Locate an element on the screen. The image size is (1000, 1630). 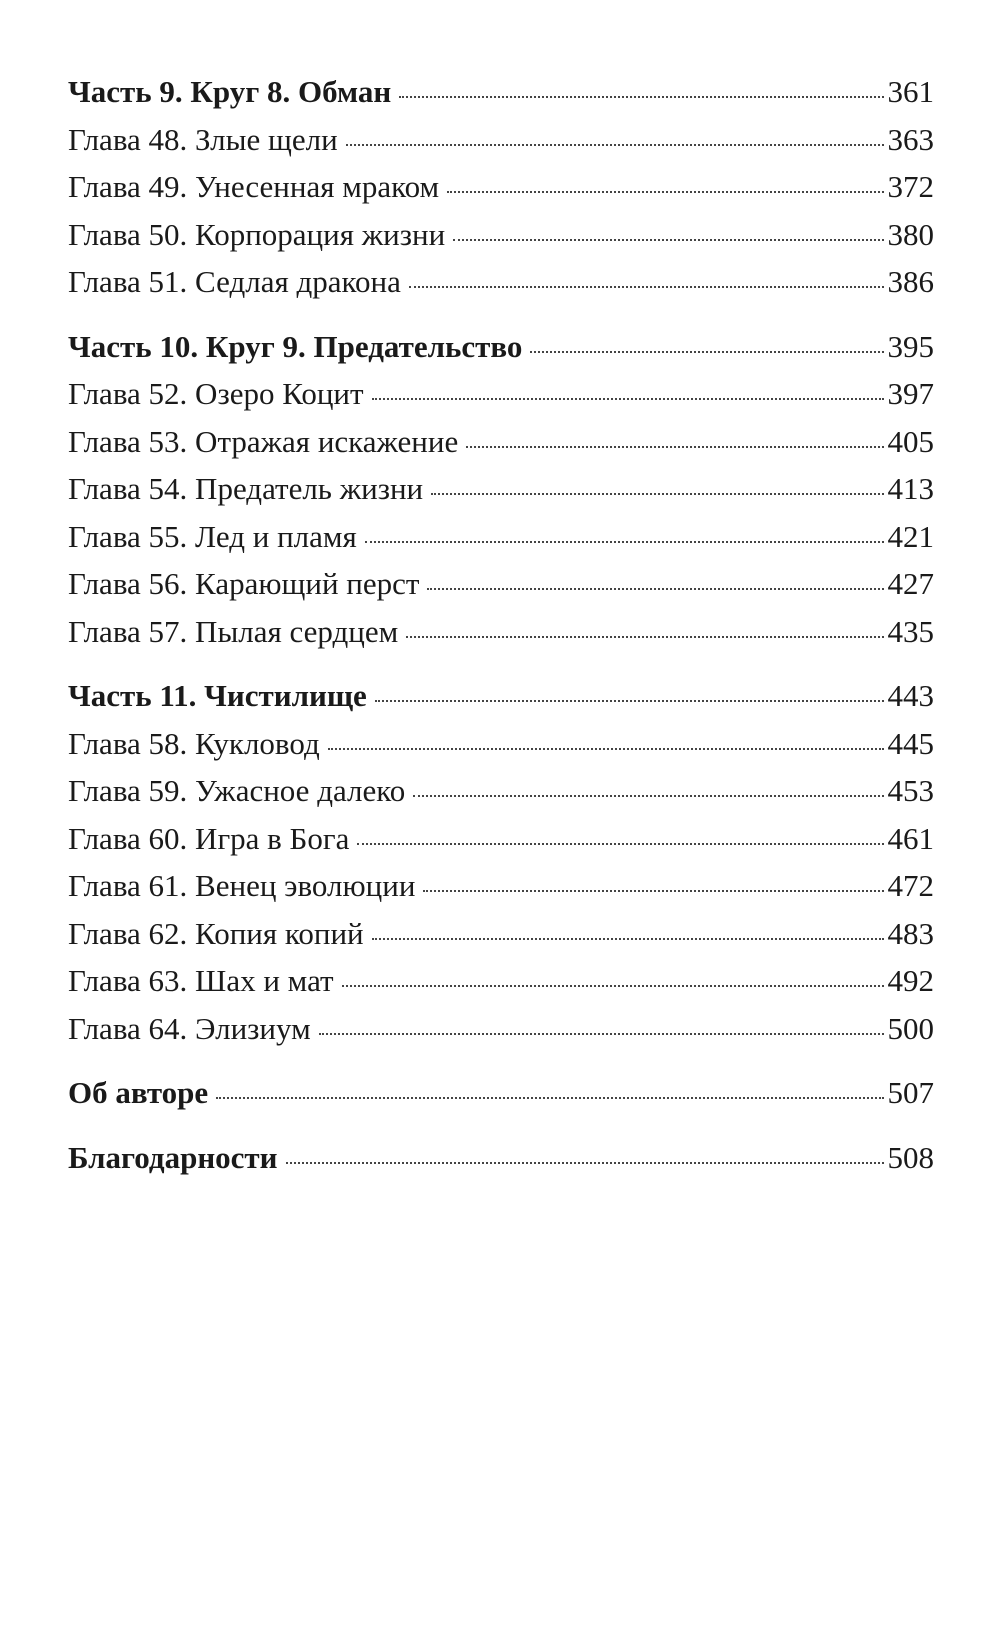
toc-chapter-entry: Глава 57. Пылая сердцем 435 is located at coordinates (501, 636).